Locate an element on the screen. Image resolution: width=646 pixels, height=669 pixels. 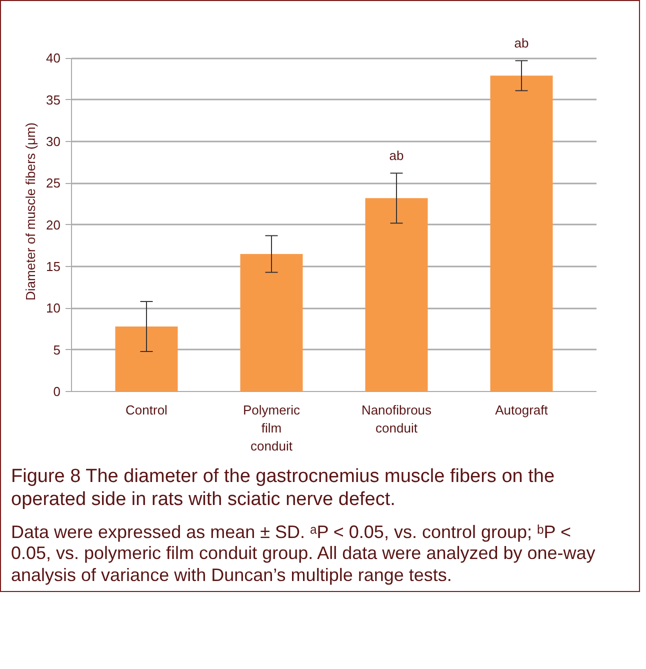
x-tick-label: Nanofibrous conduit is located at coordinates (396, 419).